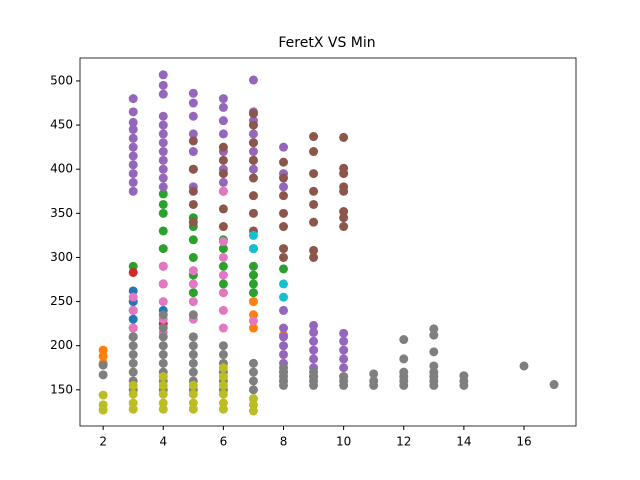 The width and height of the screenshot is (640, 480). Describe the element at coordinates (61, 389) in the screenshot. I see `y-tick-label: 150` at that location.